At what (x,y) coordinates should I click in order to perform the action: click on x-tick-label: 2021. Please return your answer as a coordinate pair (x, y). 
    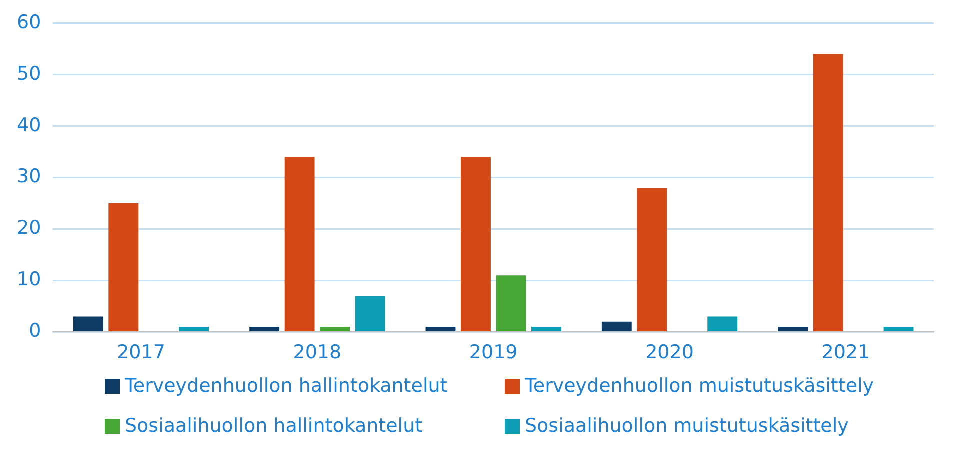
    Looking at the image, I should click on (846, 353).